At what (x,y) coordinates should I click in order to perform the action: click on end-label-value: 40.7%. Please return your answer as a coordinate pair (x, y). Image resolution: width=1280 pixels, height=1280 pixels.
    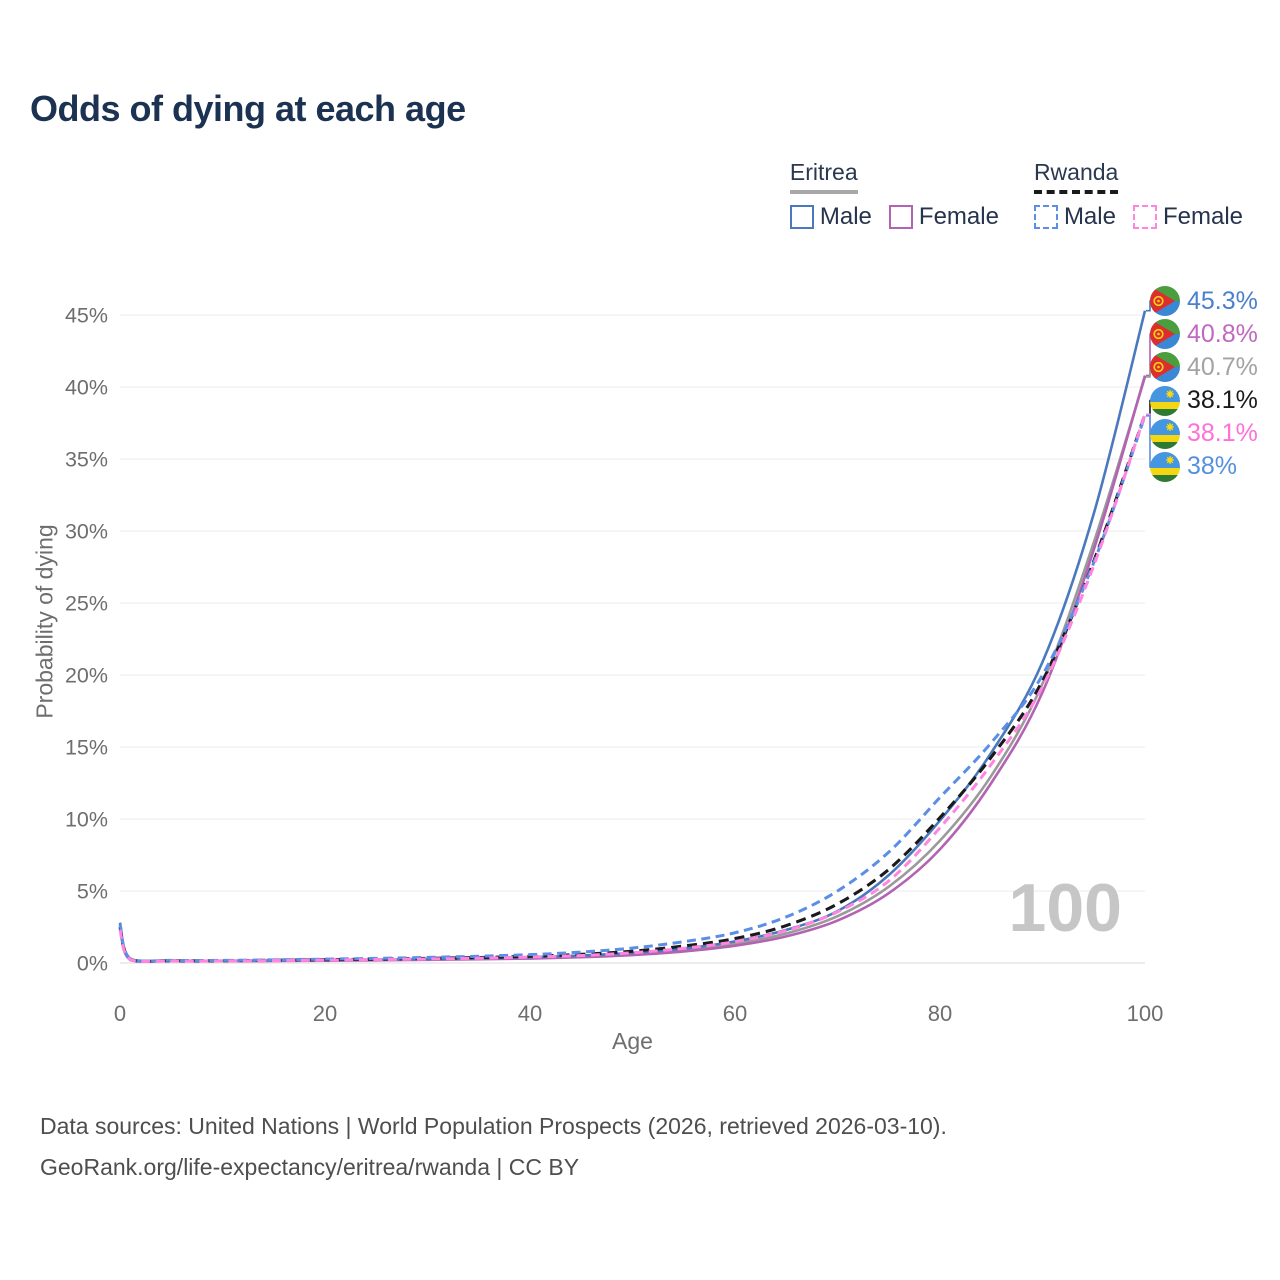
    Looking at the image, I should click on (1222, 366).